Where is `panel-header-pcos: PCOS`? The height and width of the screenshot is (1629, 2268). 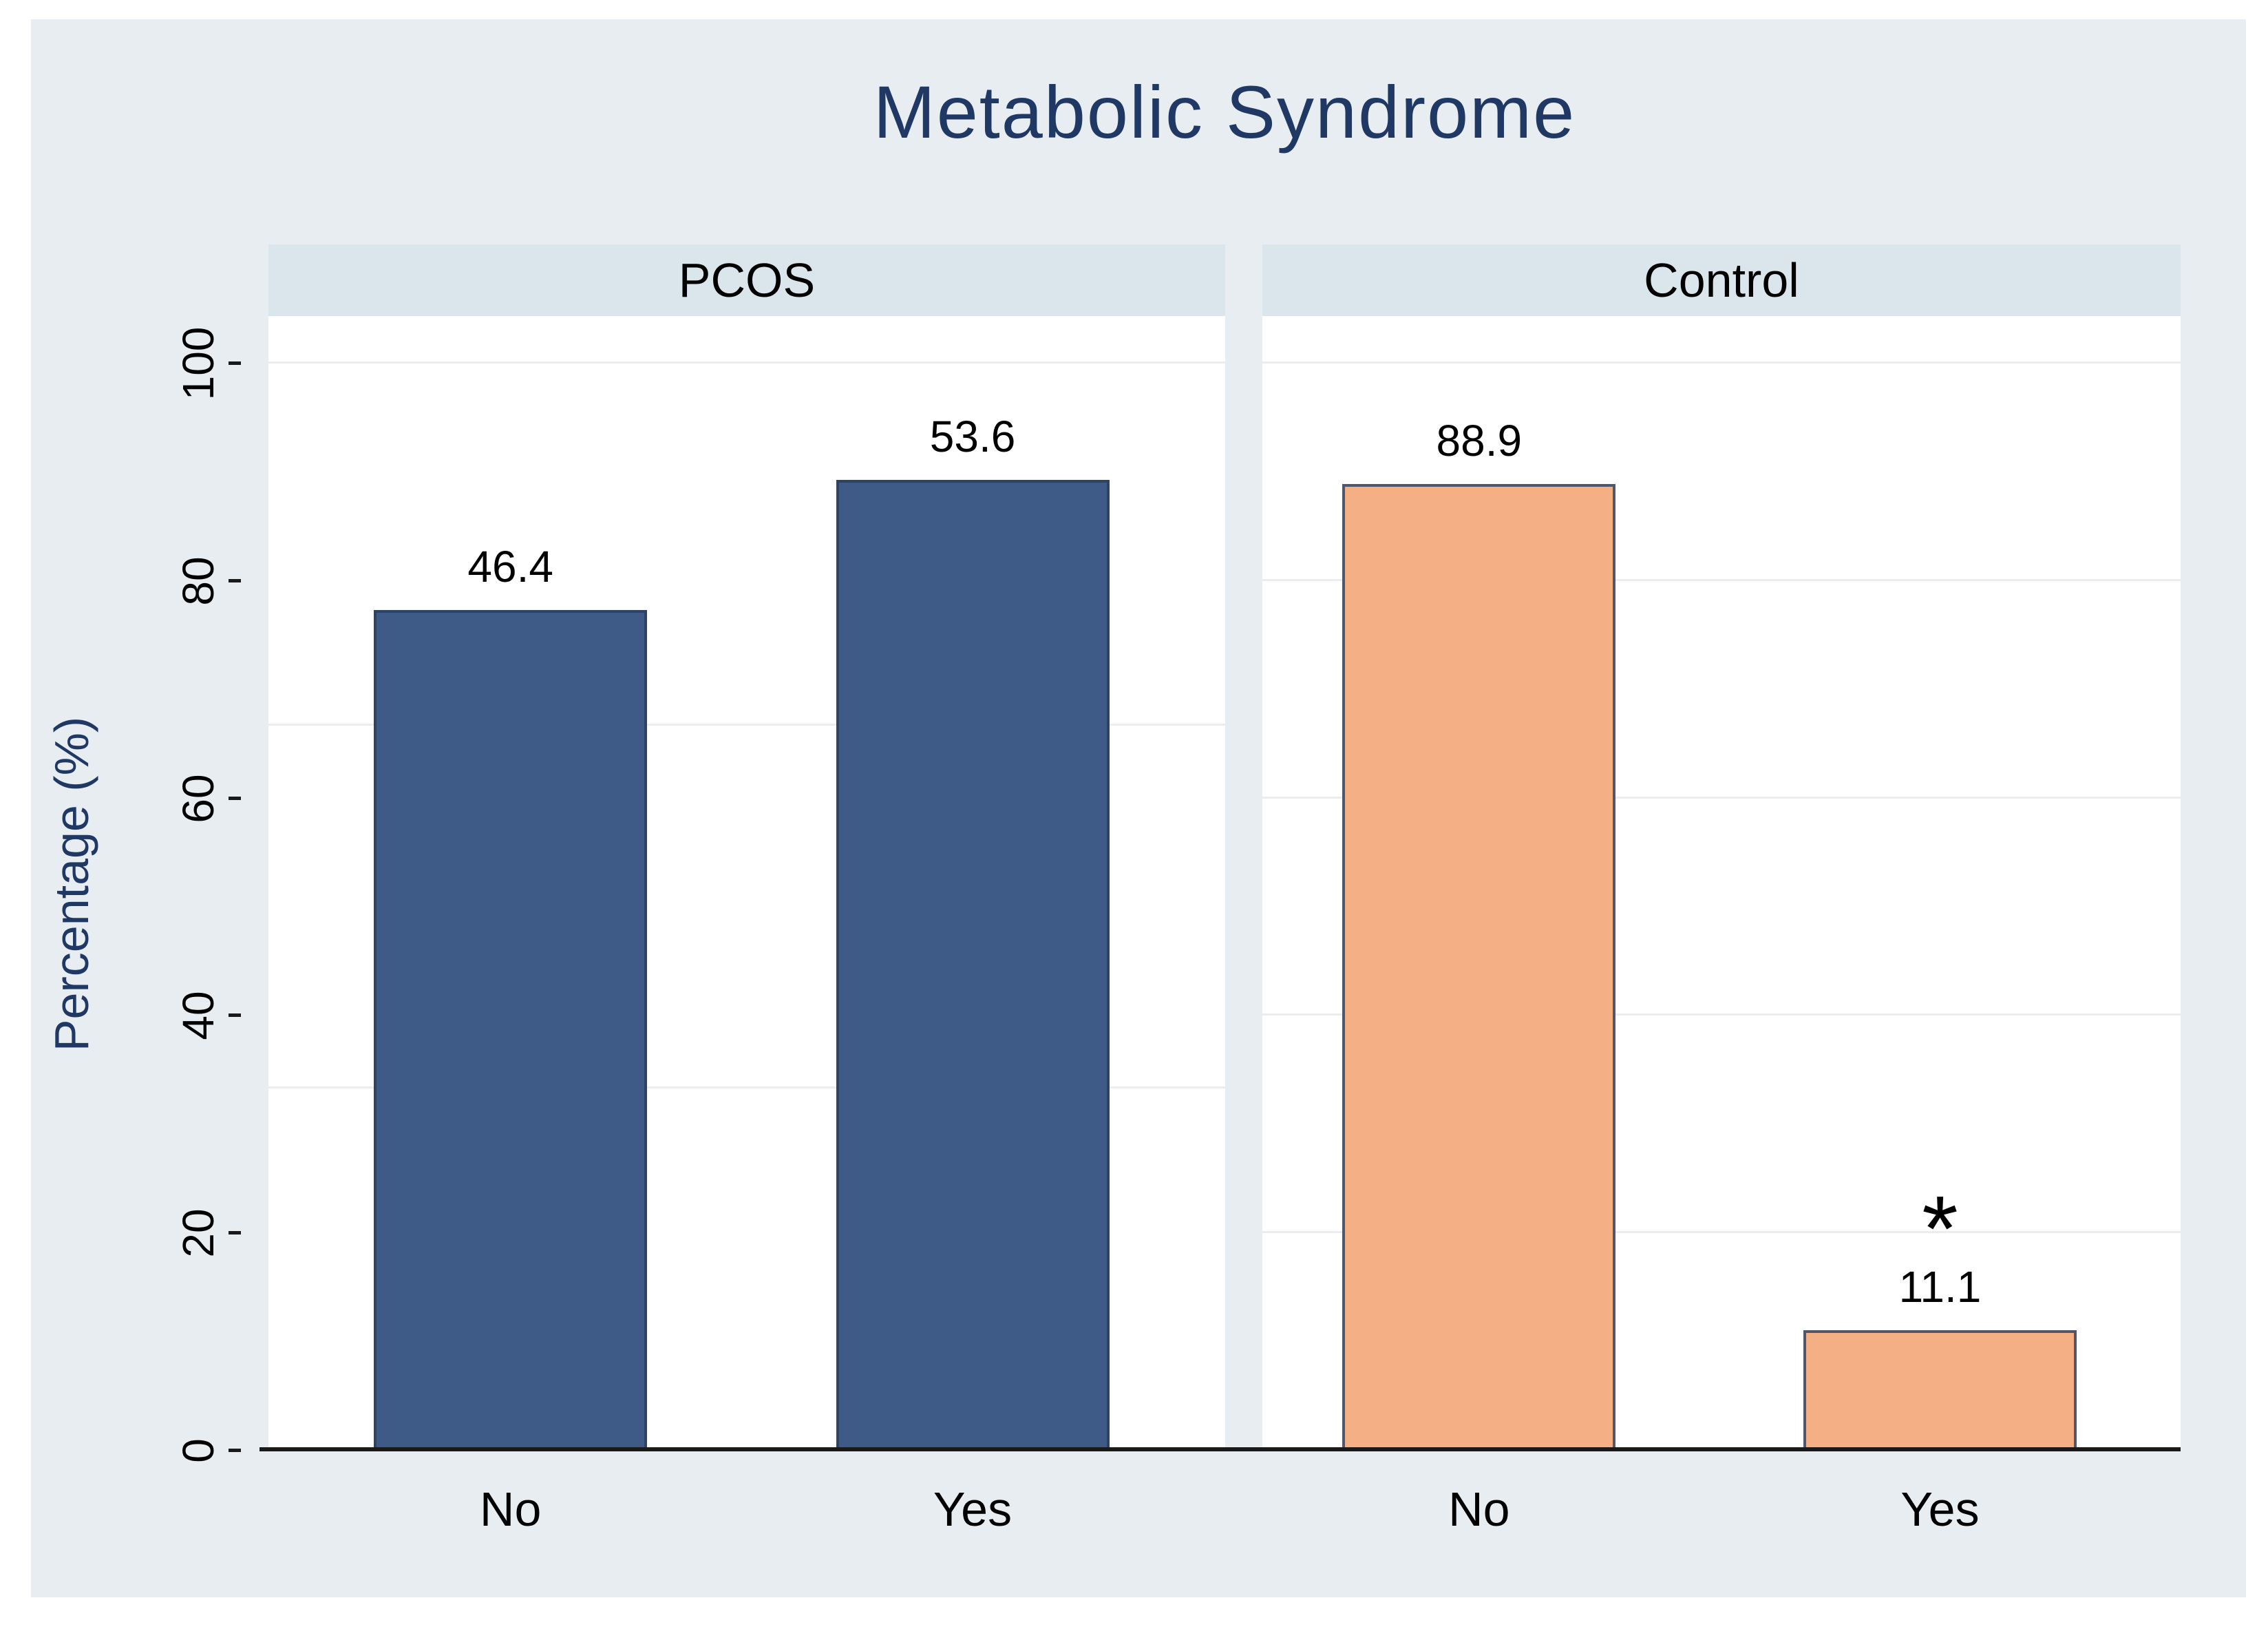 panel-header-pcos: PCOS is located at coordinates (747, 280).